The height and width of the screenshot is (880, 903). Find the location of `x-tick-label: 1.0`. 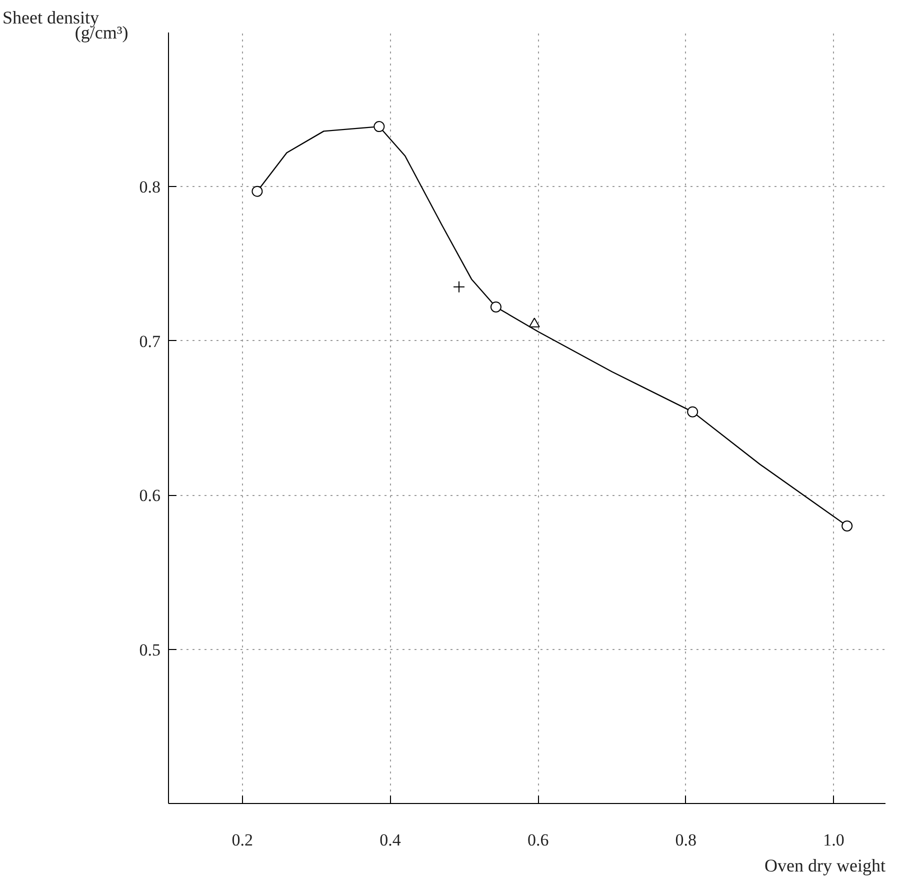

x-tick-label: 1.0 is located at coordinates (833, 840).